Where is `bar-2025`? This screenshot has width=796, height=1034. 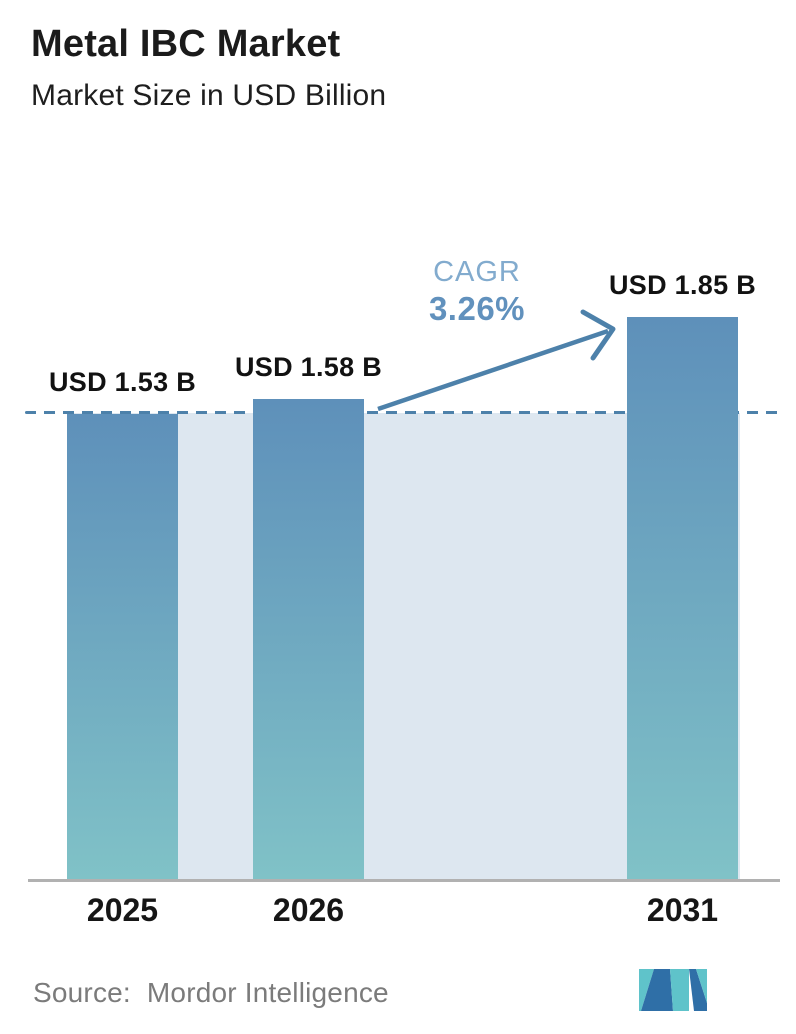 bar-2025 is located at coordinates (122, 647).